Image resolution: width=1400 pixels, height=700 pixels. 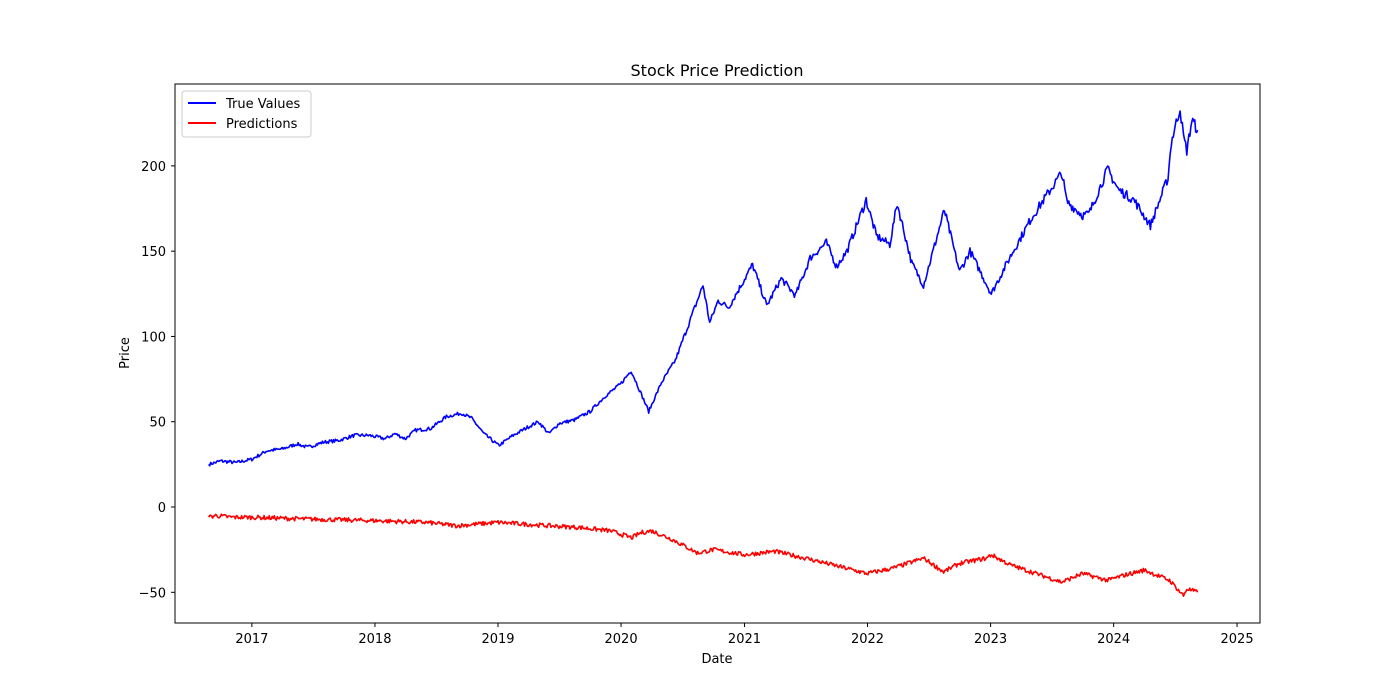 I want to click on y-tick-label: 50, so click(x=157, y=423).